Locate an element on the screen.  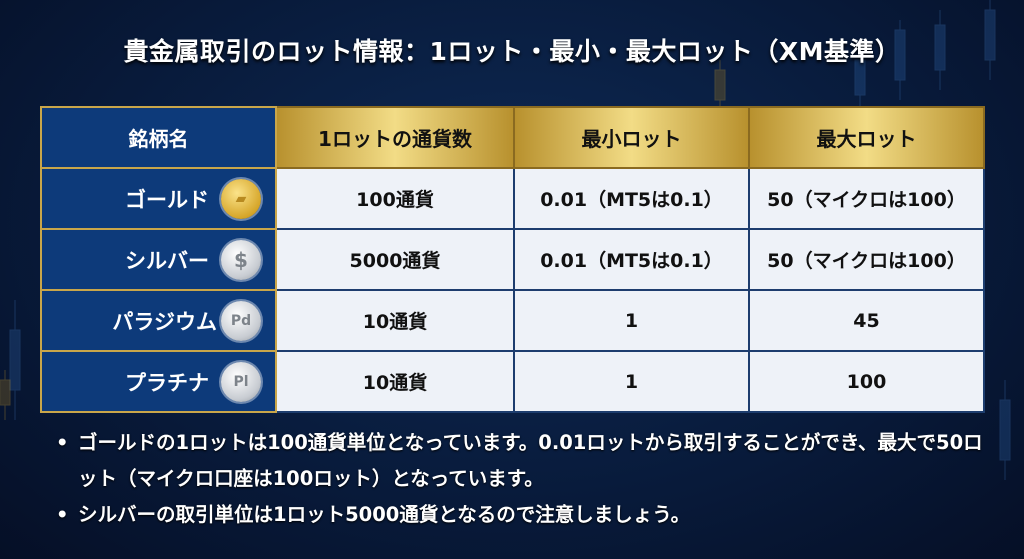
units-cell: 5000通貨 is located at coordinates (395, 259).